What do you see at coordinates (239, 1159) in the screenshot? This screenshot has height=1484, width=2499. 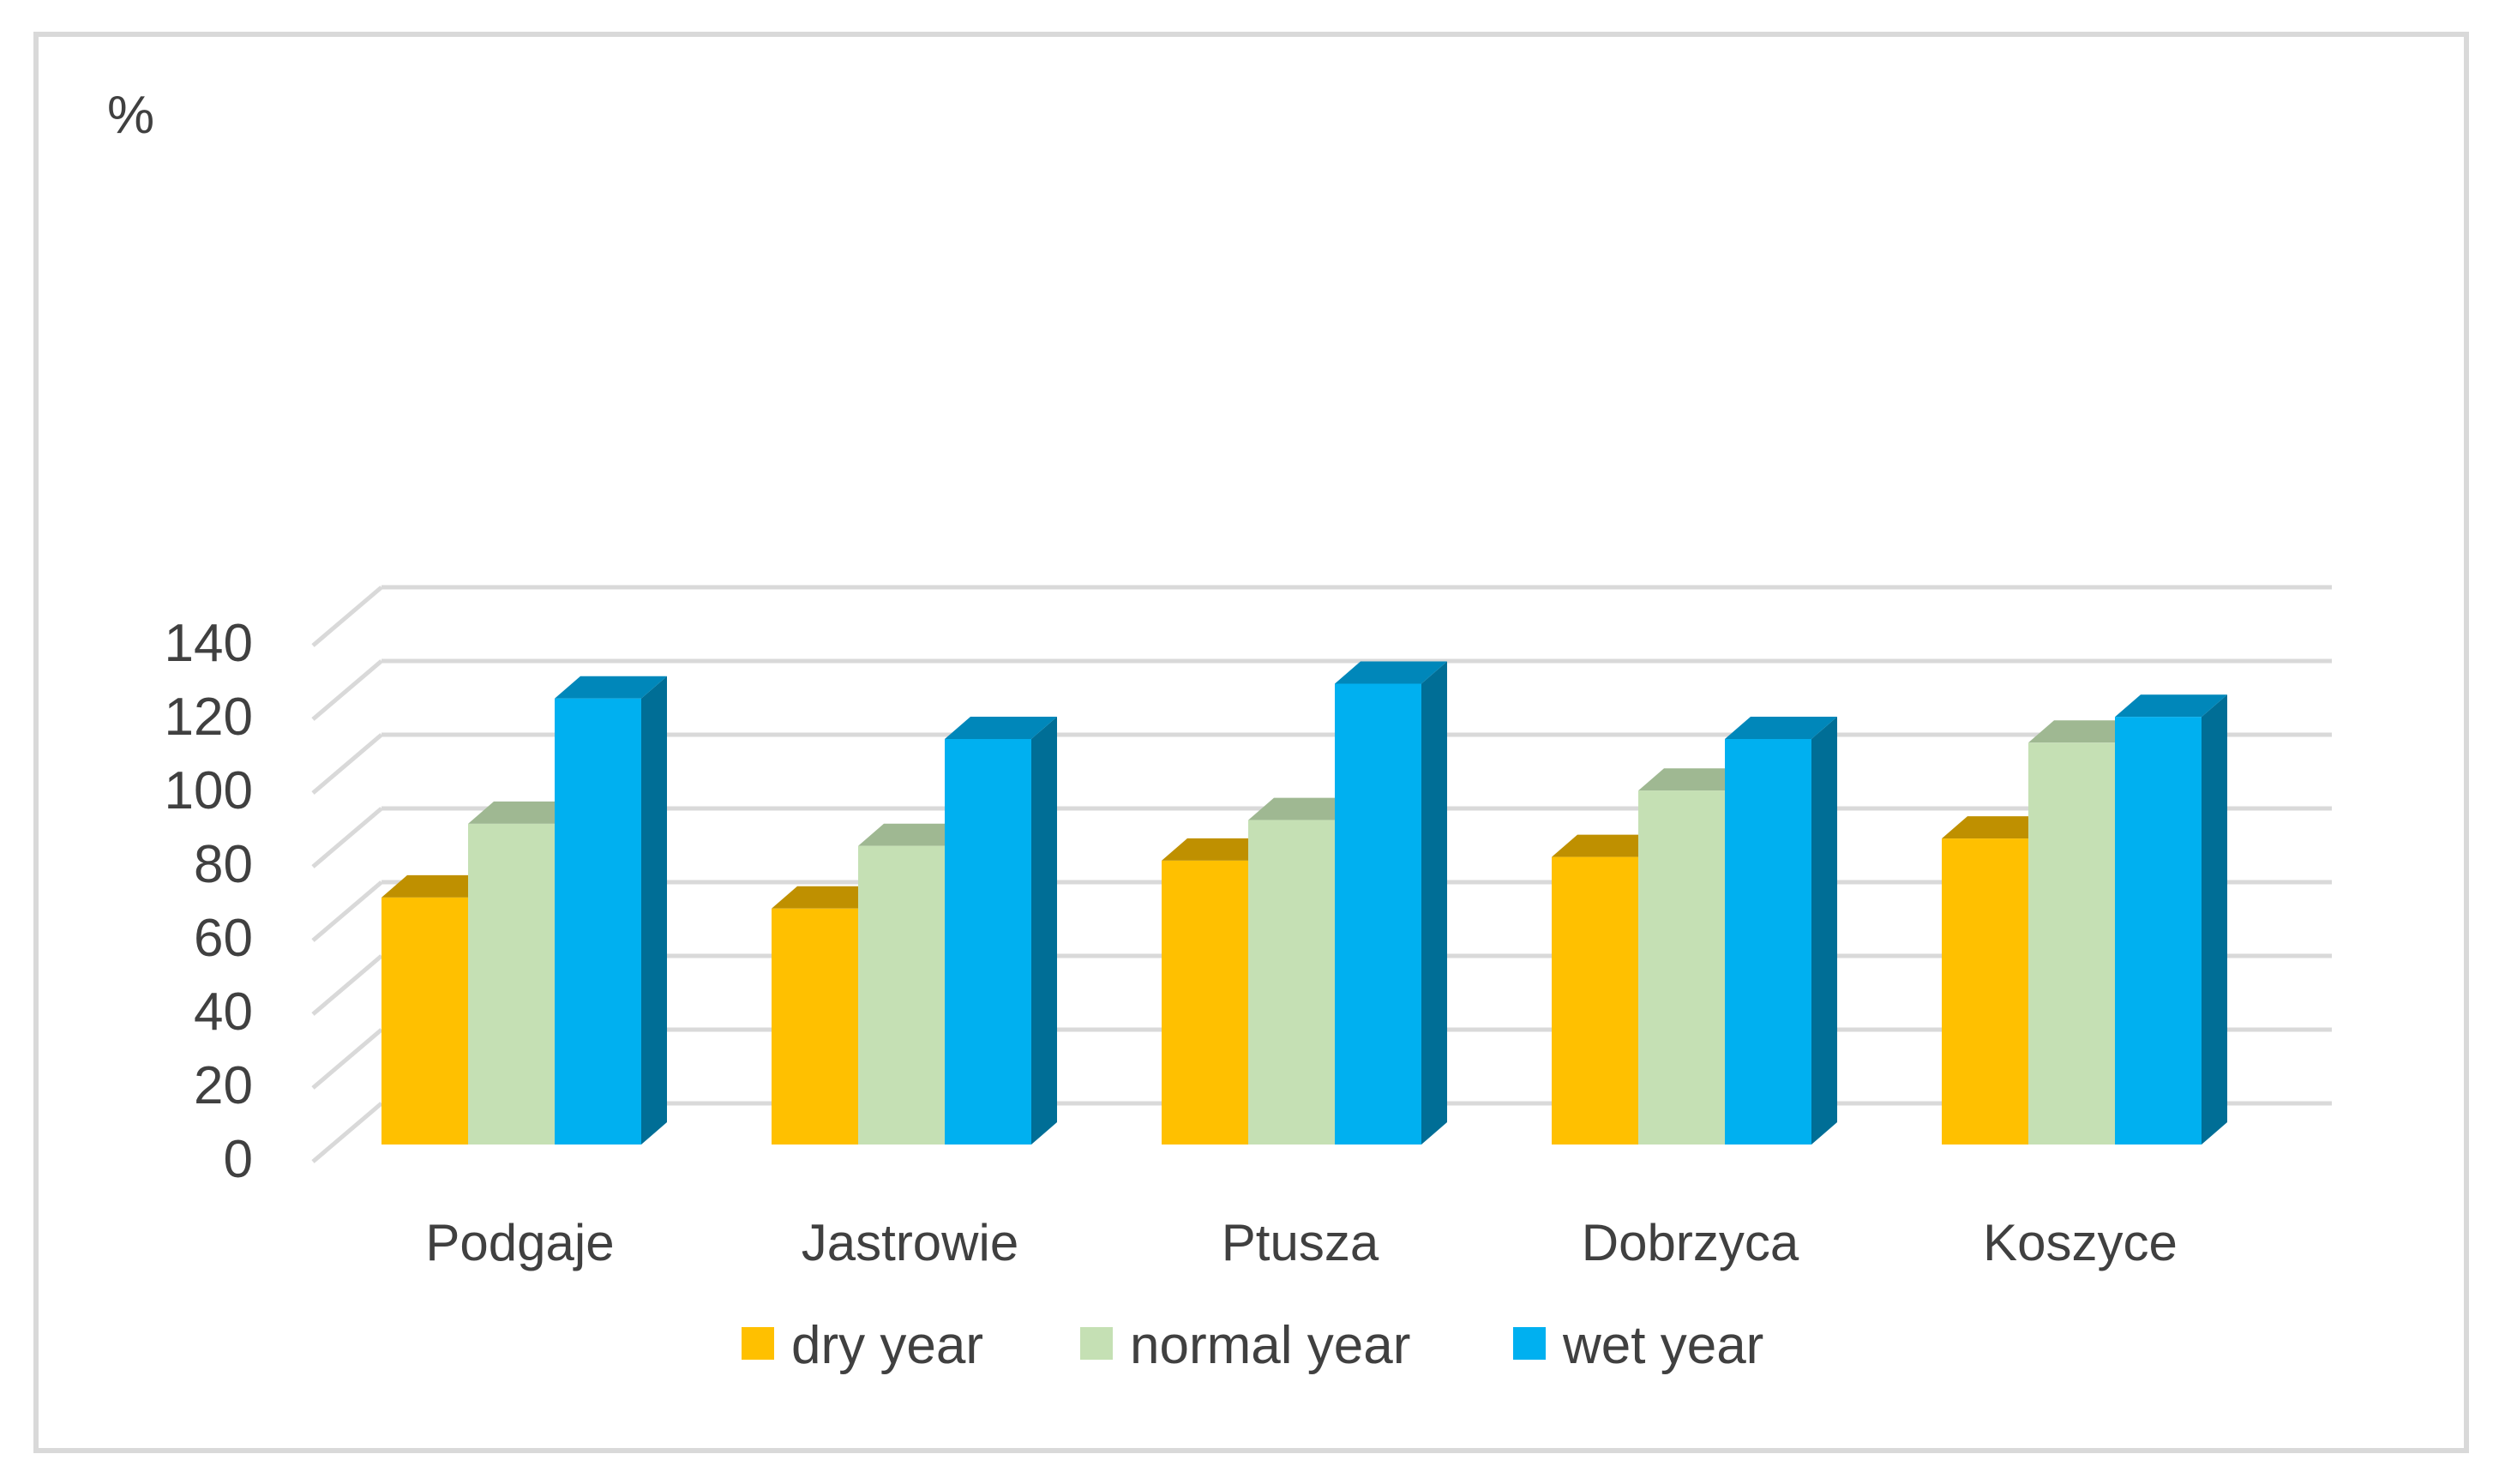 I see `y-tick-label: 0` at bounding box center [239, 1159].